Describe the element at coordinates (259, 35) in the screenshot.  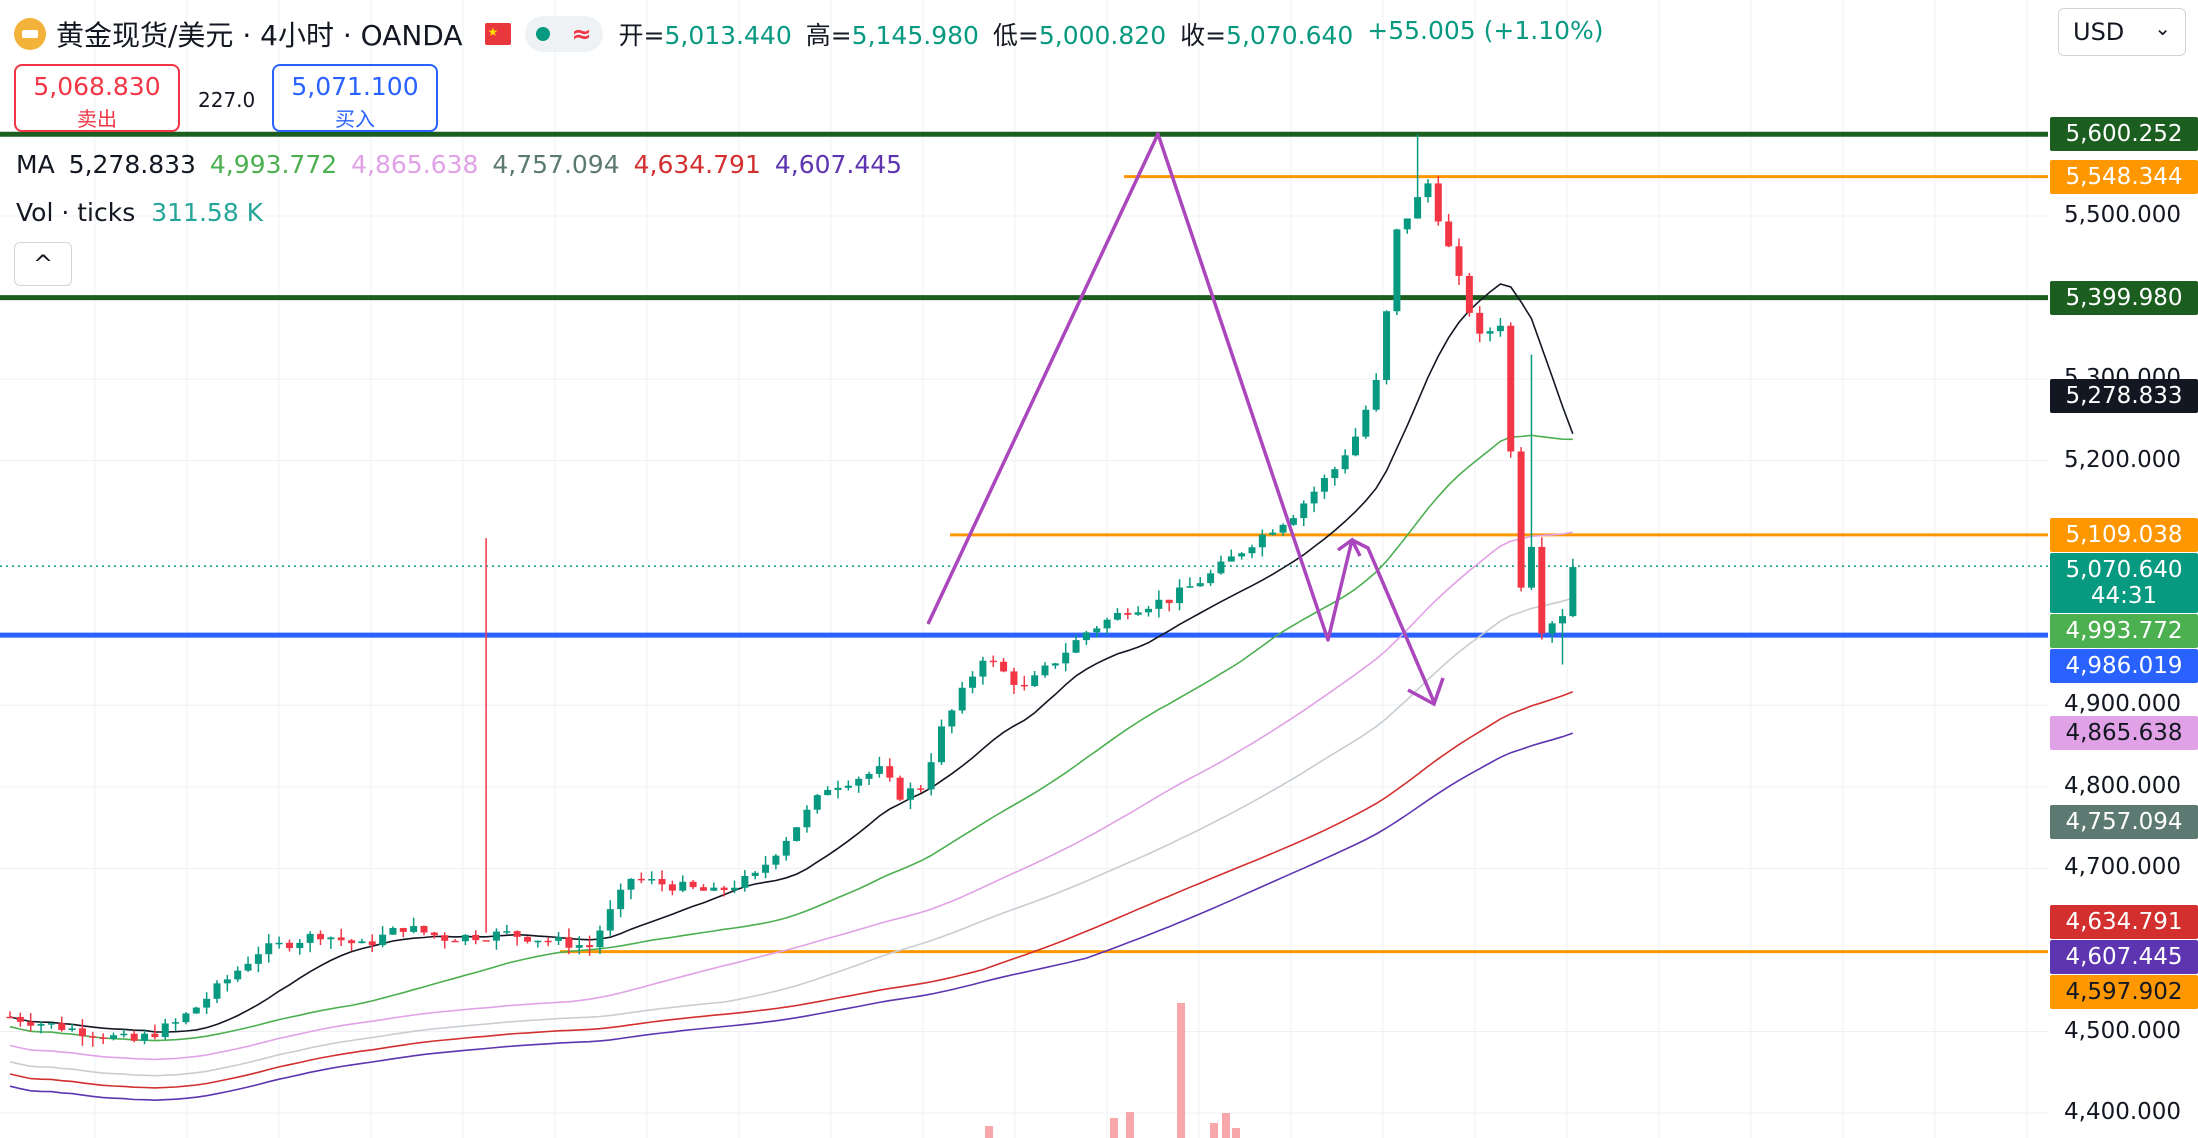
I see `symbol-title: 黄金现货/美元 · 4小时 · OANDA` at that location.